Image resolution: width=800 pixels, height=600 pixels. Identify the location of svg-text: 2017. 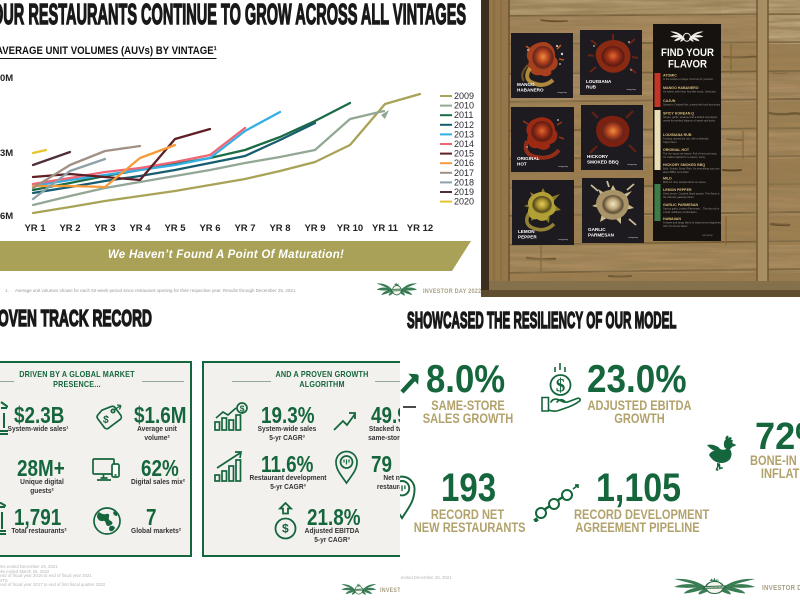
(464, 173).